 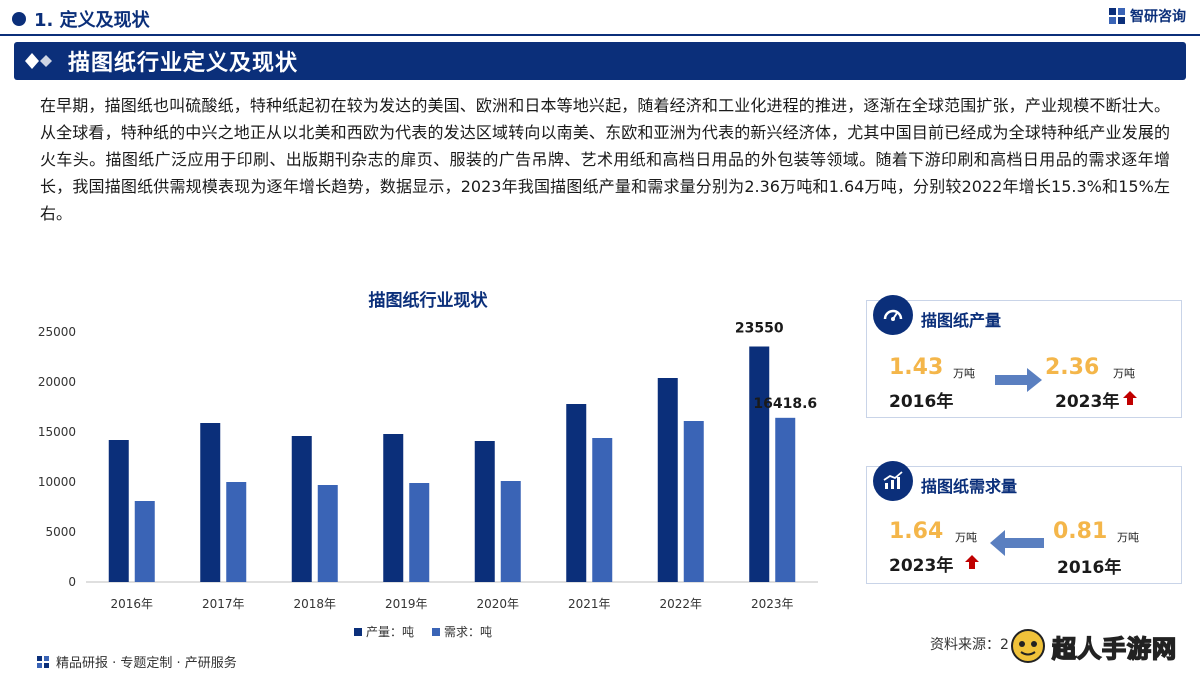 What do you see at coordinates (1025, 316) in the screenshot?
I see `production-card-header: 描图纸产量` at bounding box center [1025, 316].